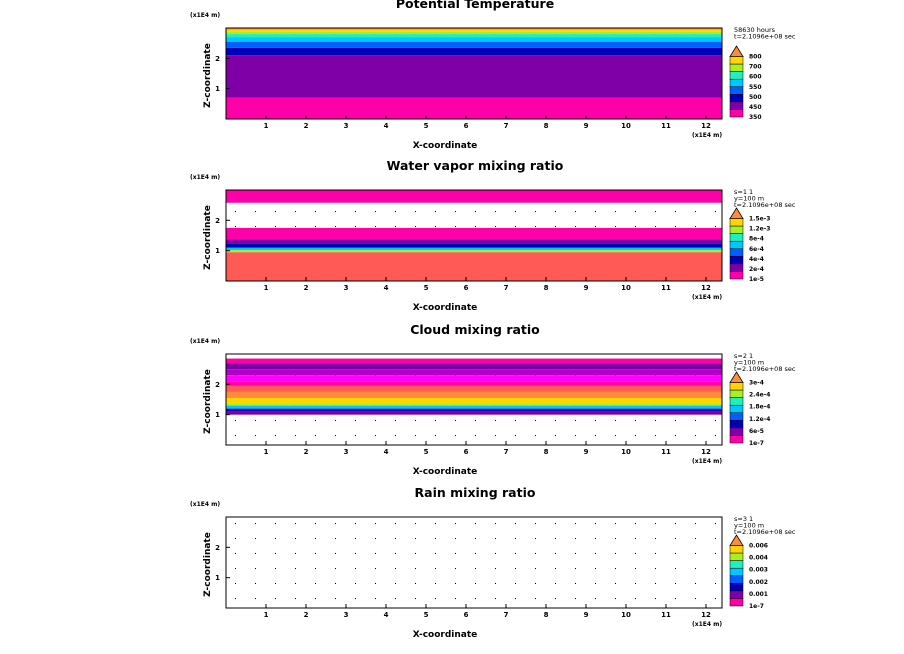 The width and height of the screenshot is (904, 654). What do you see at coordinates (426, 615) in the screenshot?
I see `x-tick-label: 5` at bounding box center [426, 615].